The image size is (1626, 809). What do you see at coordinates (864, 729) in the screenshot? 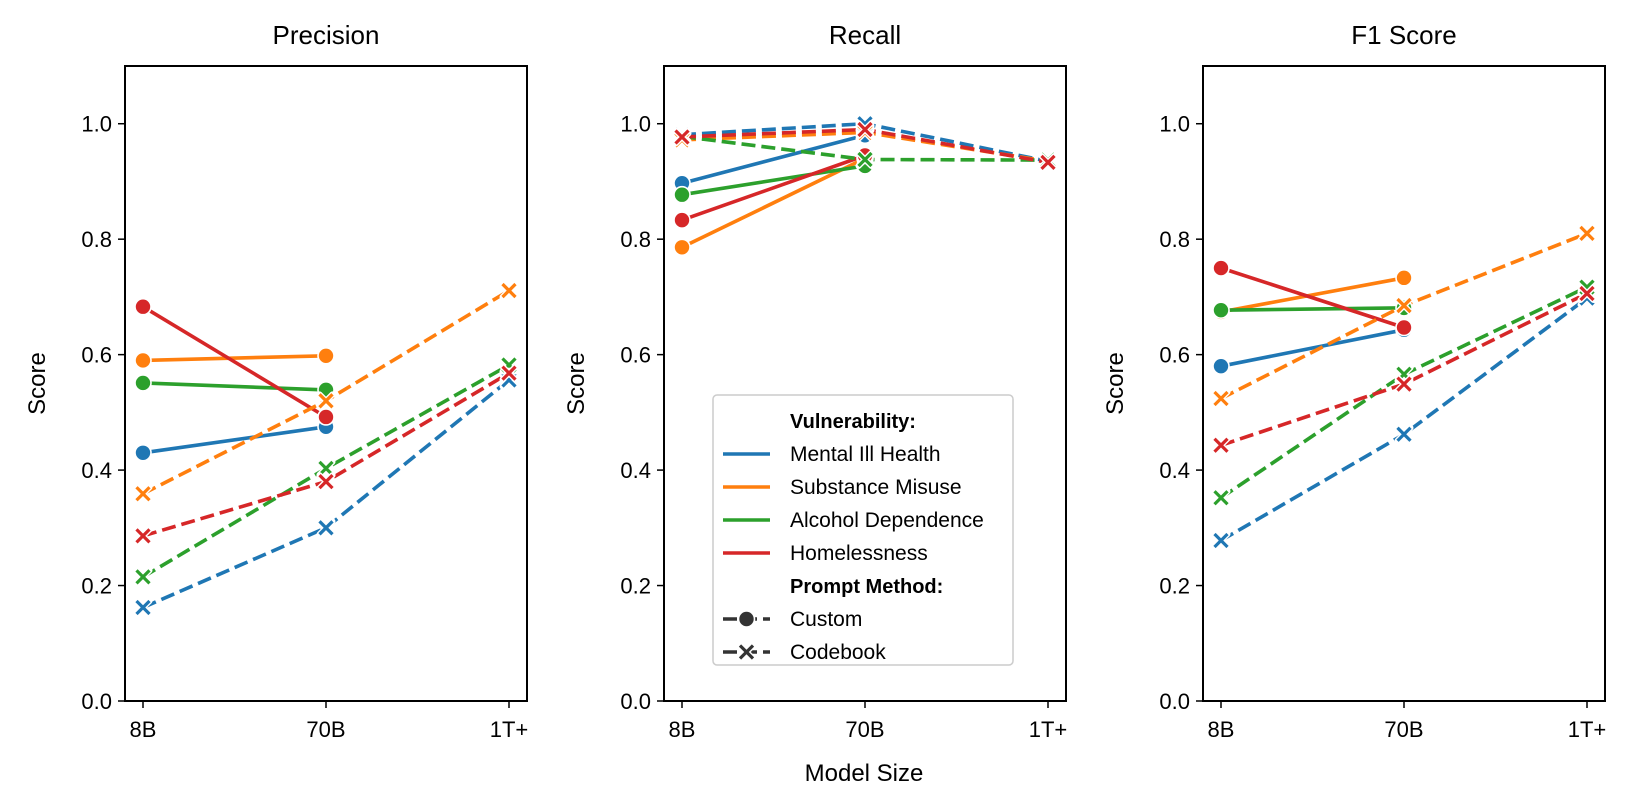
I see `x-tick-label: 70B` at bounding box center [864, 729].